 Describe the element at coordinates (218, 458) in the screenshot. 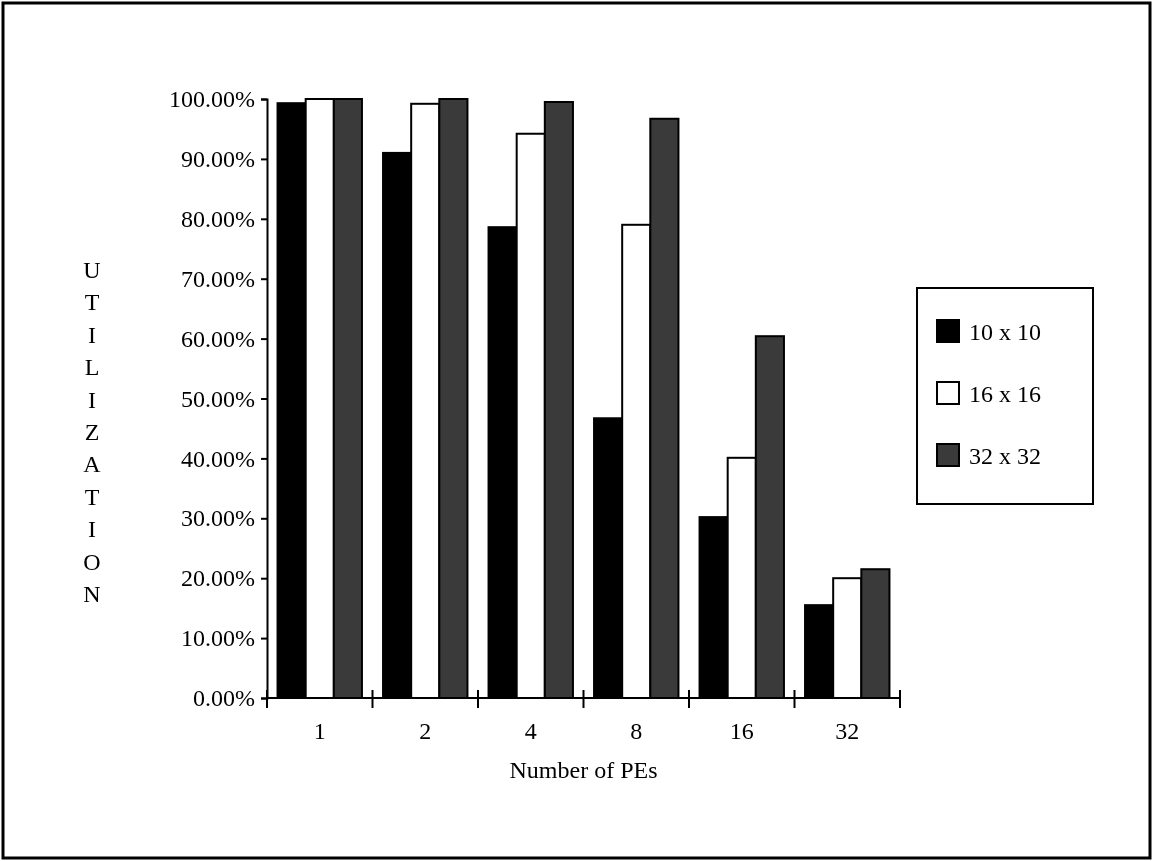

I see `y-tick-label: 40.00%` at that location.